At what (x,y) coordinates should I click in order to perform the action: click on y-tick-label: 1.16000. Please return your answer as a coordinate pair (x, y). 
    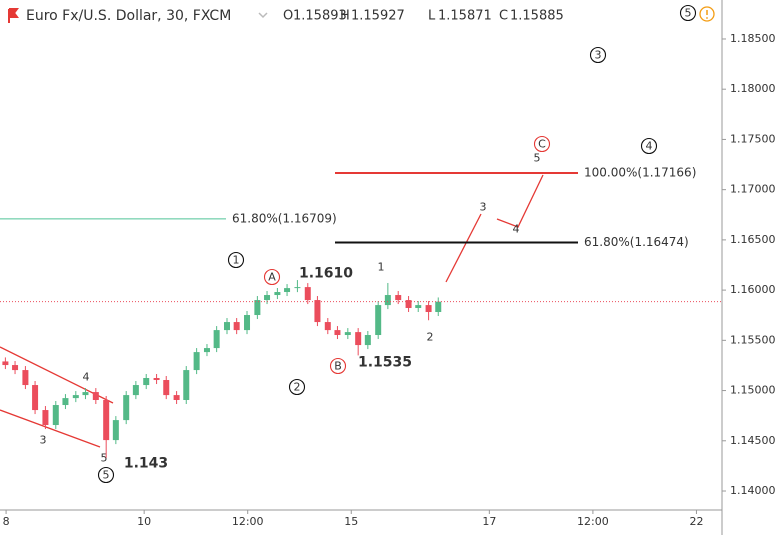
    Looking at the image, I should click on (753, 289).